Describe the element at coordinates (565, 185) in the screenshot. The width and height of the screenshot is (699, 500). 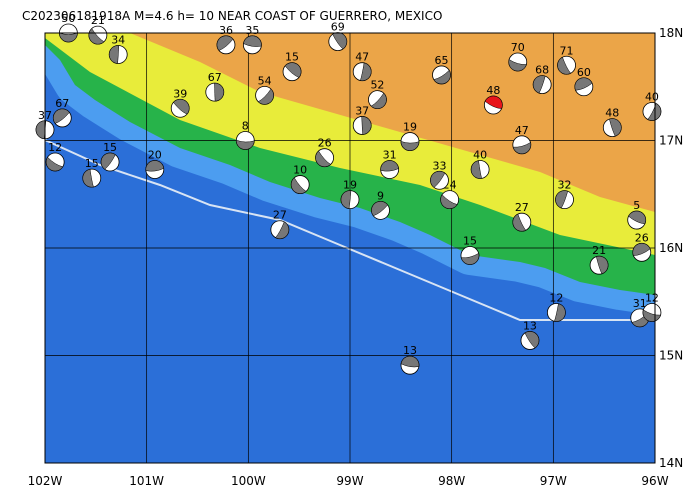
I see `depth-label: 32` at that location.